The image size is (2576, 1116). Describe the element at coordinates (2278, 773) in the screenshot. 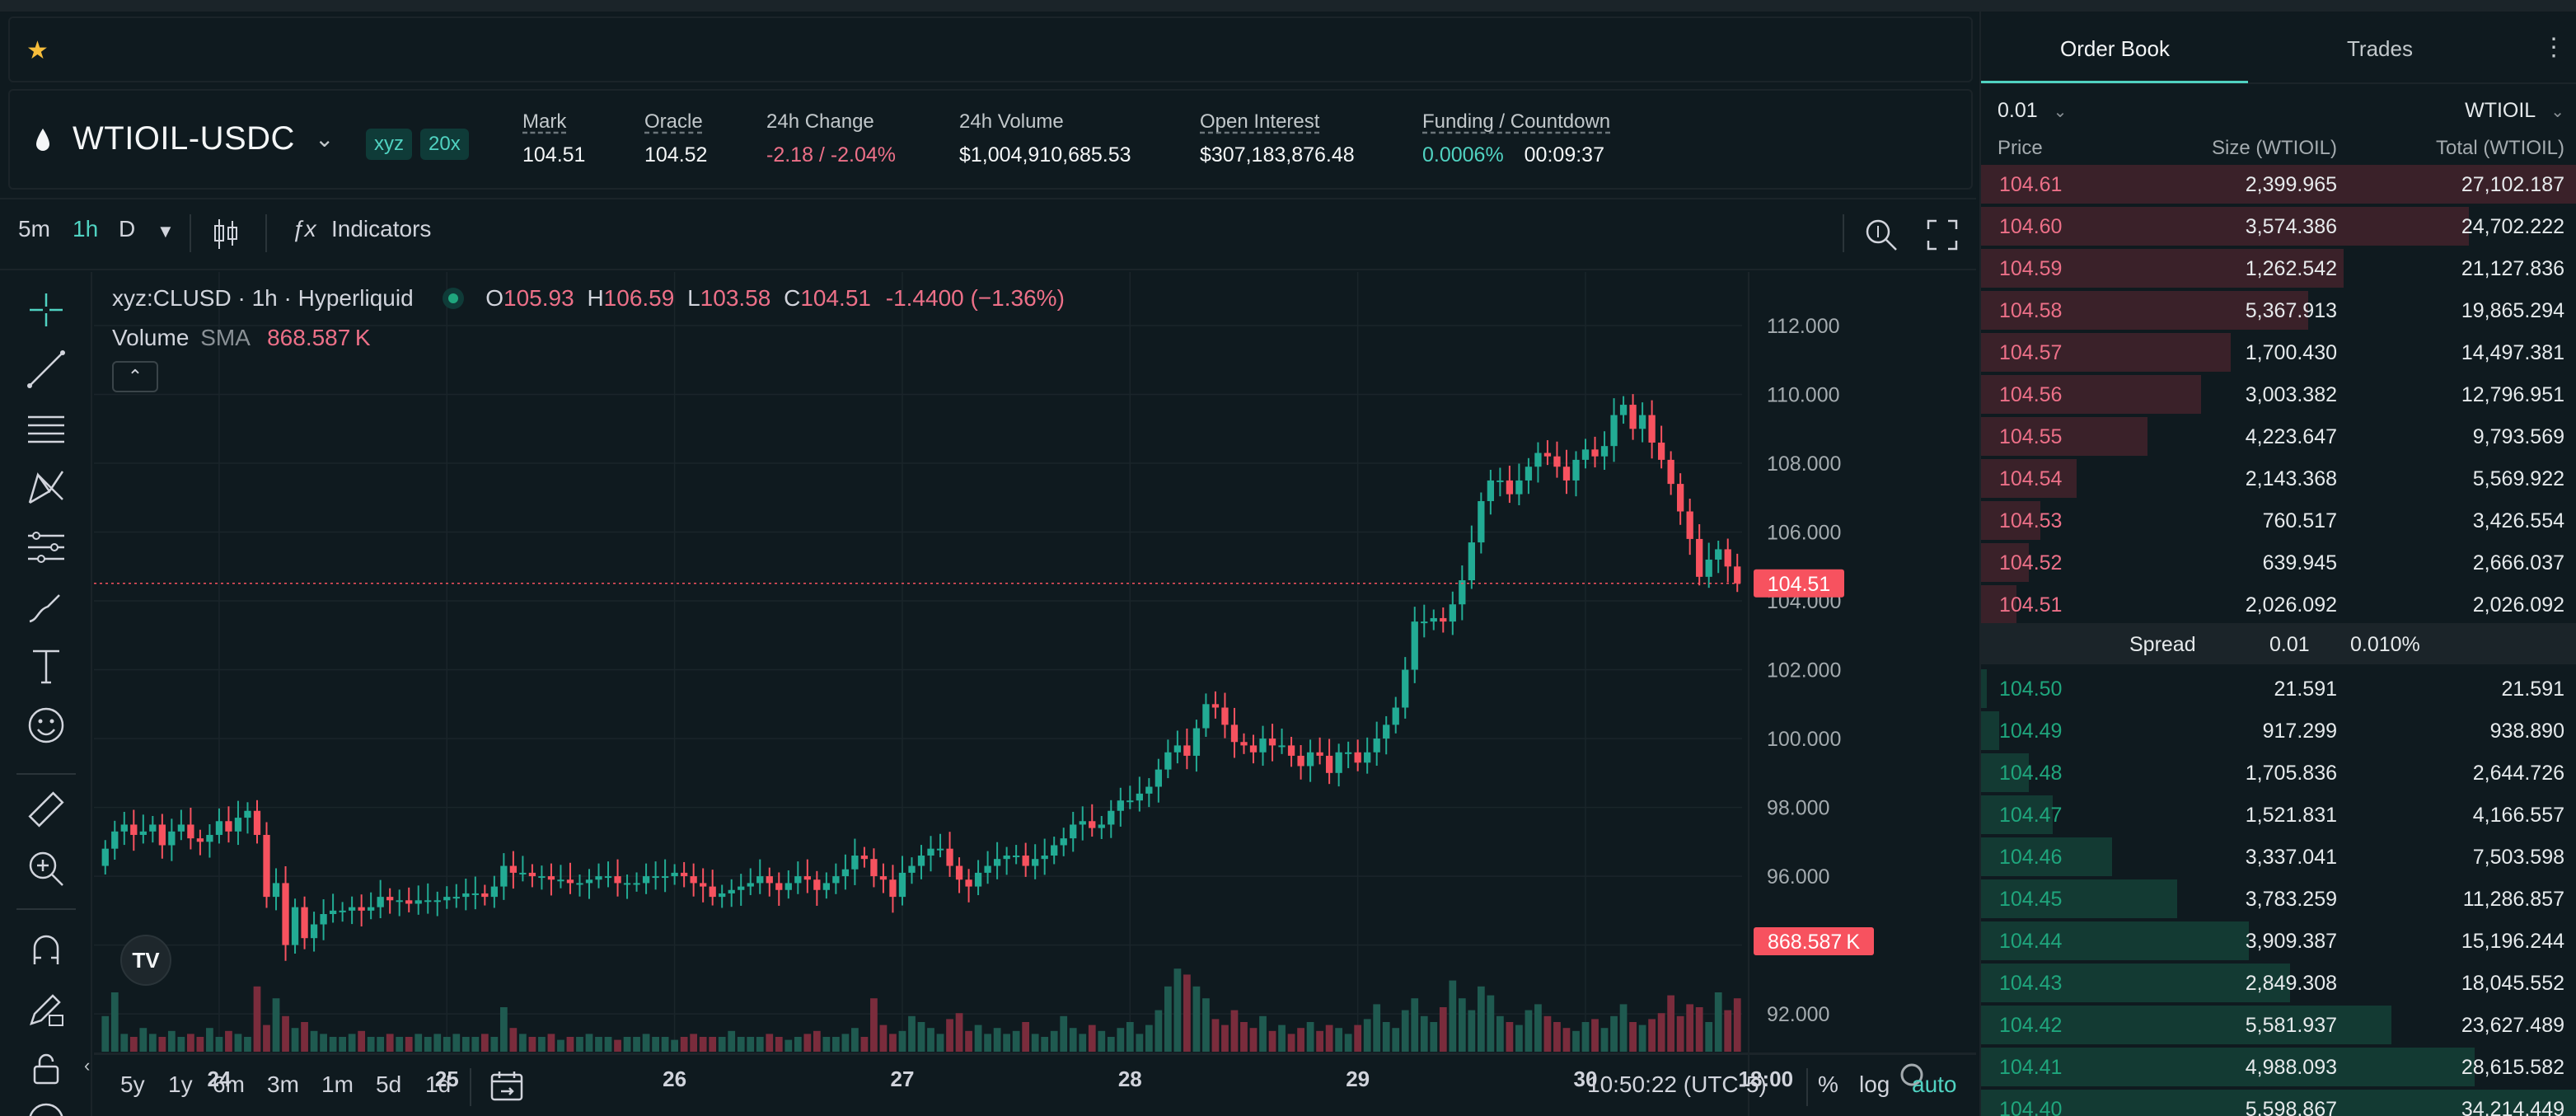

I see `bid-row: 104.48 1,705.836 2,644.726` at that location.